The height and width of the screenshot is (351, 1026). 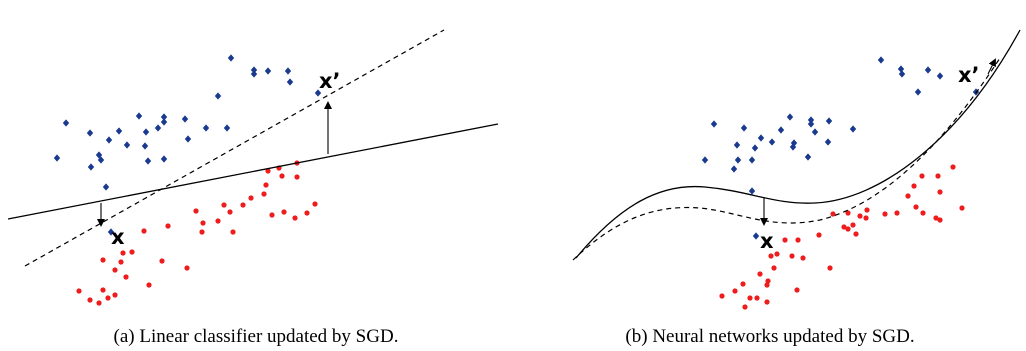 I want to click on caption-neural: (b) Neural networks updated by SGD., so click(x=769, y=336).